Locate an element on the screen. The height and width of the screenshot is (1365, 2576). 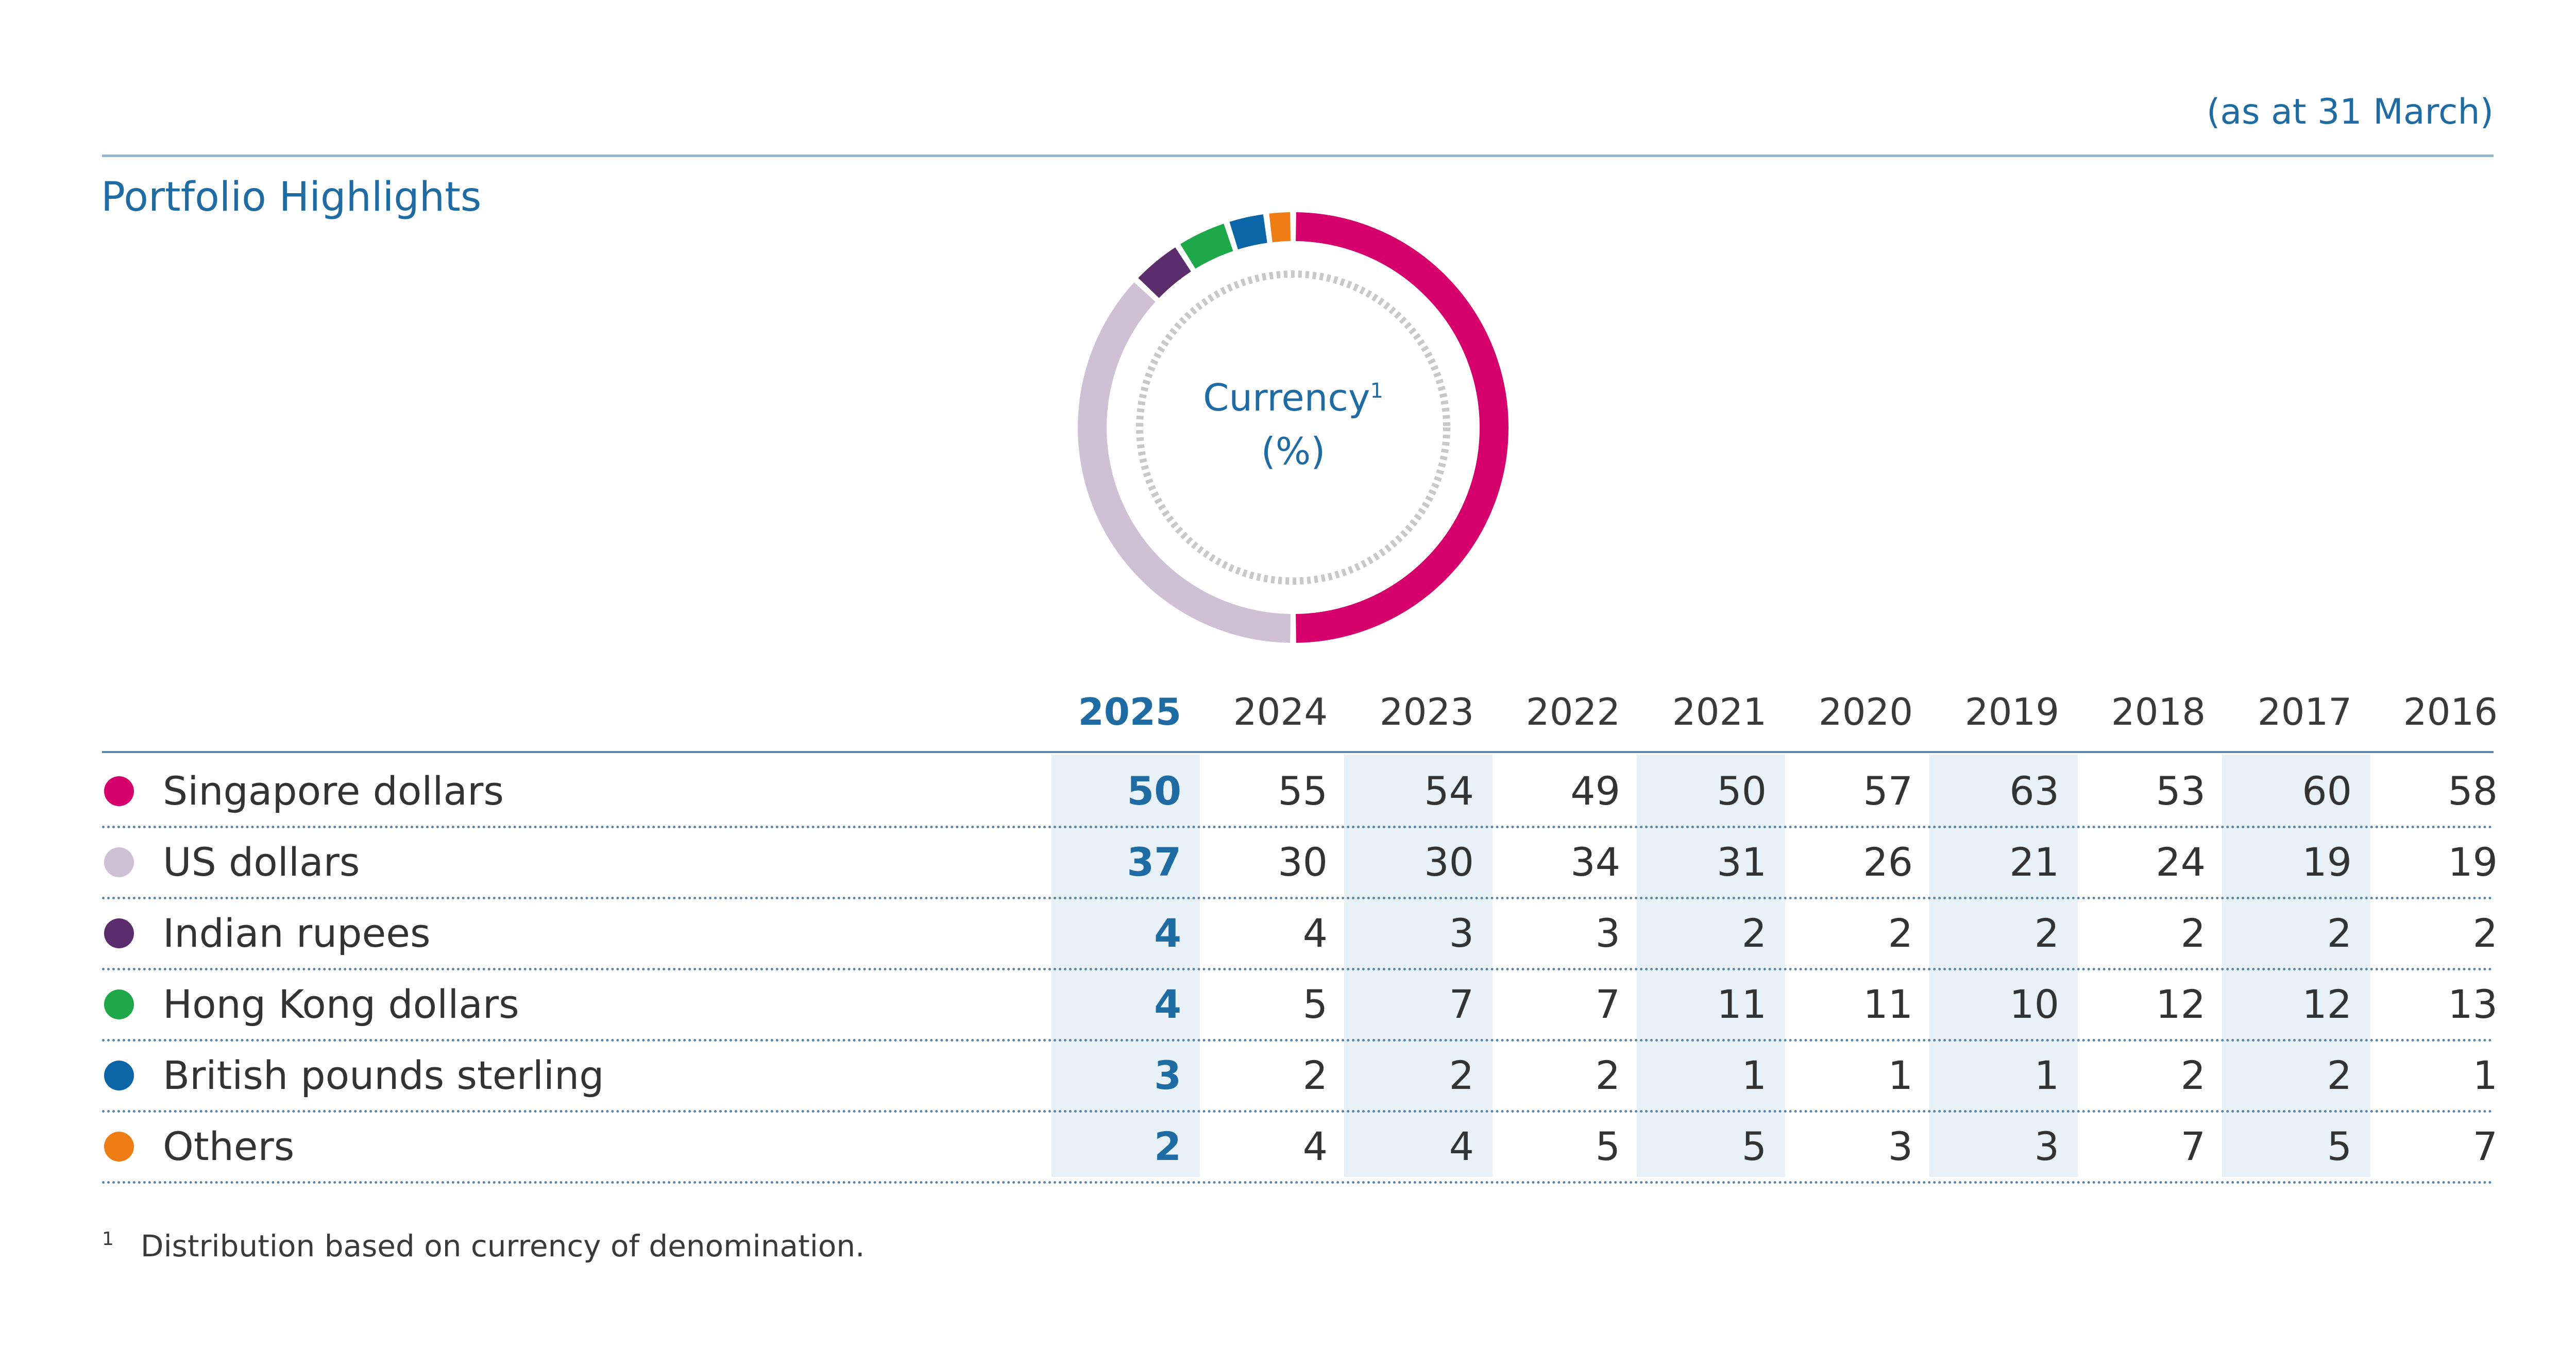
donut-footnote-marker: 1 is located at coordinates (1376, 391).